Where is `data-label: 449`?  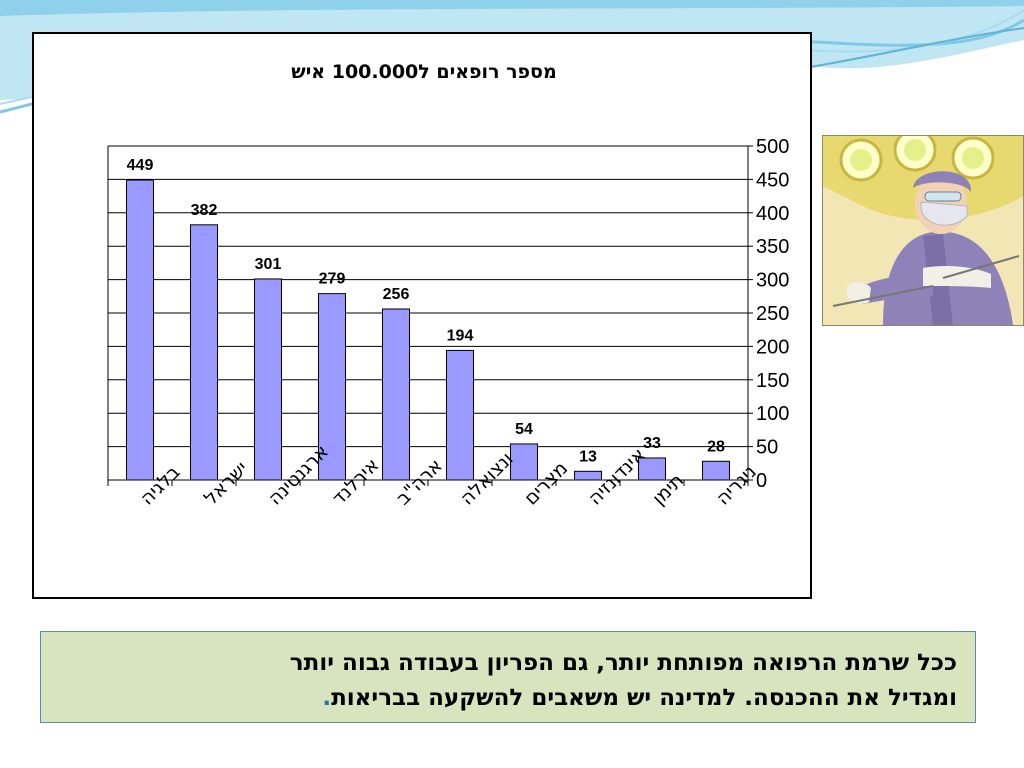
data-label: 449 is located at coordinates (140, 165).